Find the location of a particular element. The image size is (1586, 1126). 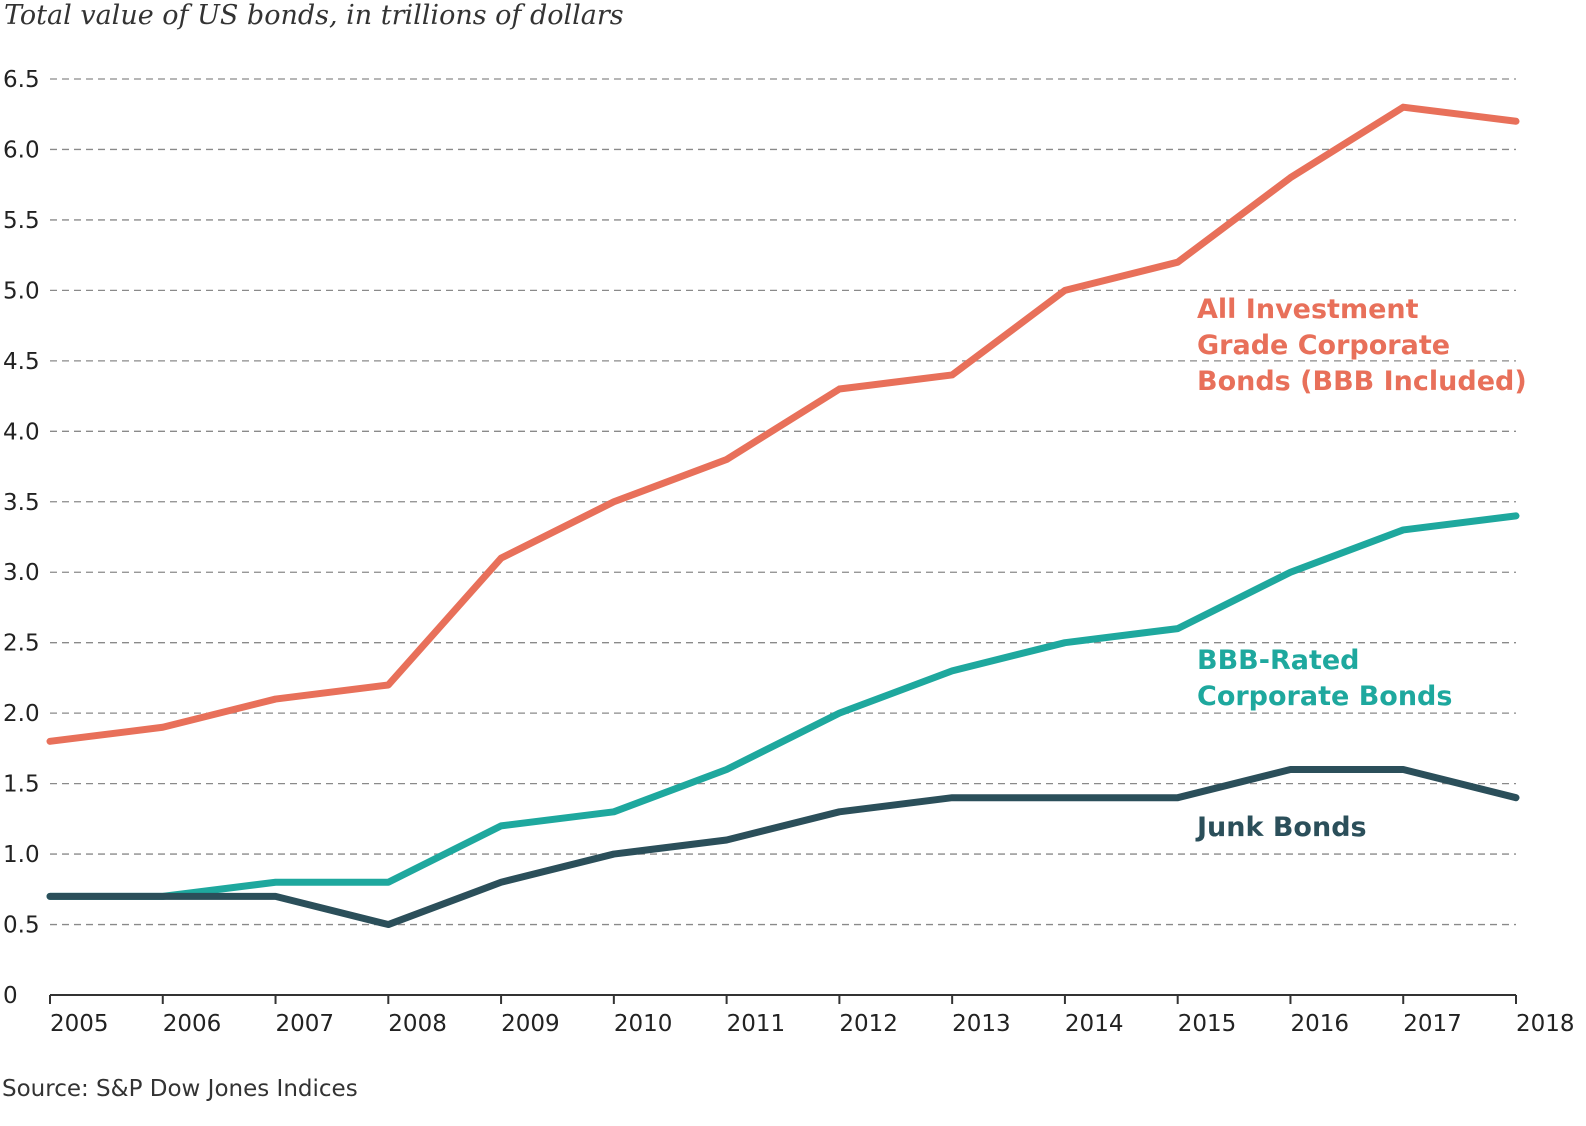

x-tick-label: 2012 is located at coordinates (868, 1024).